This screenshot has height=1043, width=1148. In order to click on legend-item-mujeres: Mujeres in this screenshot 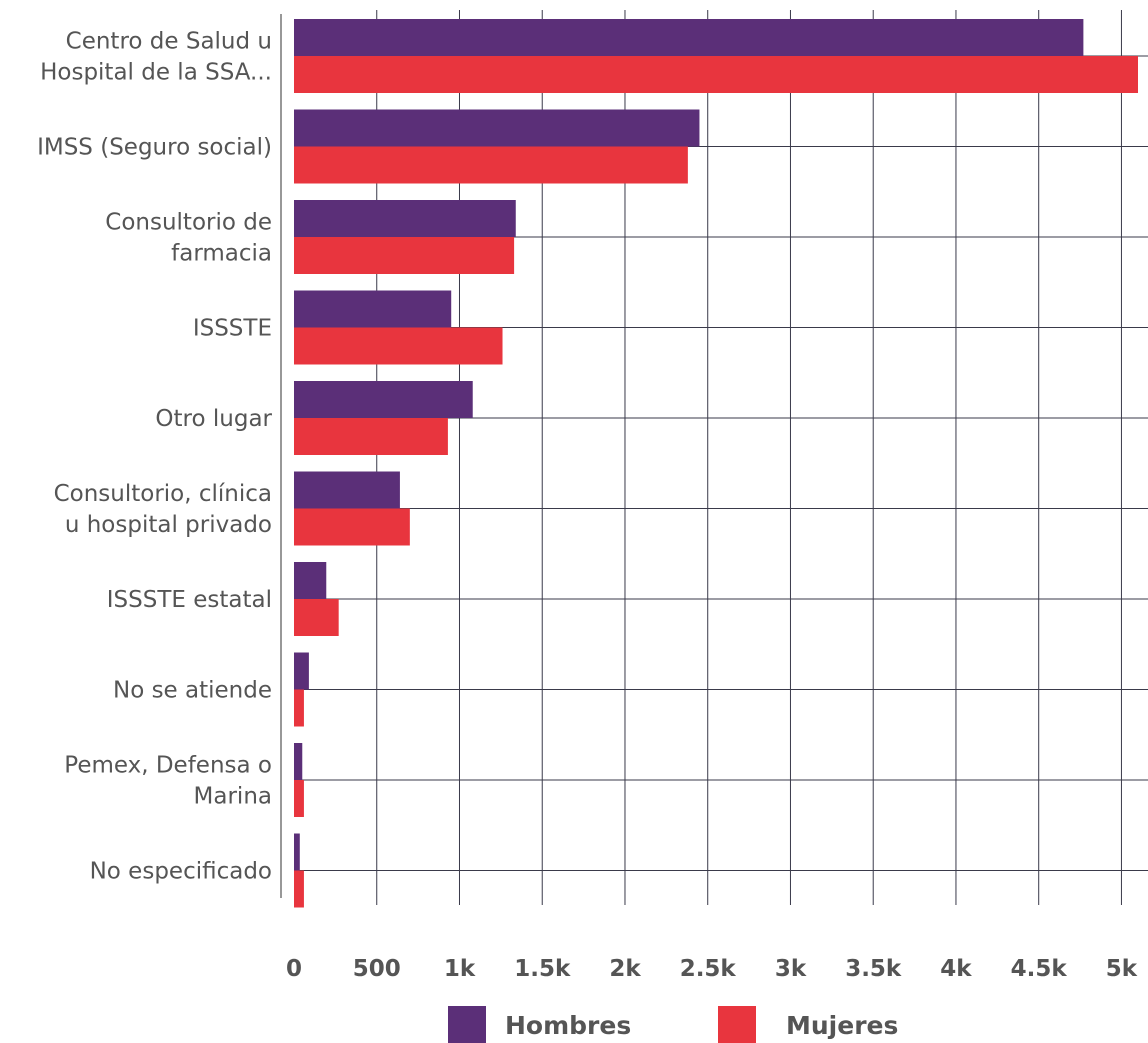, I will do `click(808, 1024)`.